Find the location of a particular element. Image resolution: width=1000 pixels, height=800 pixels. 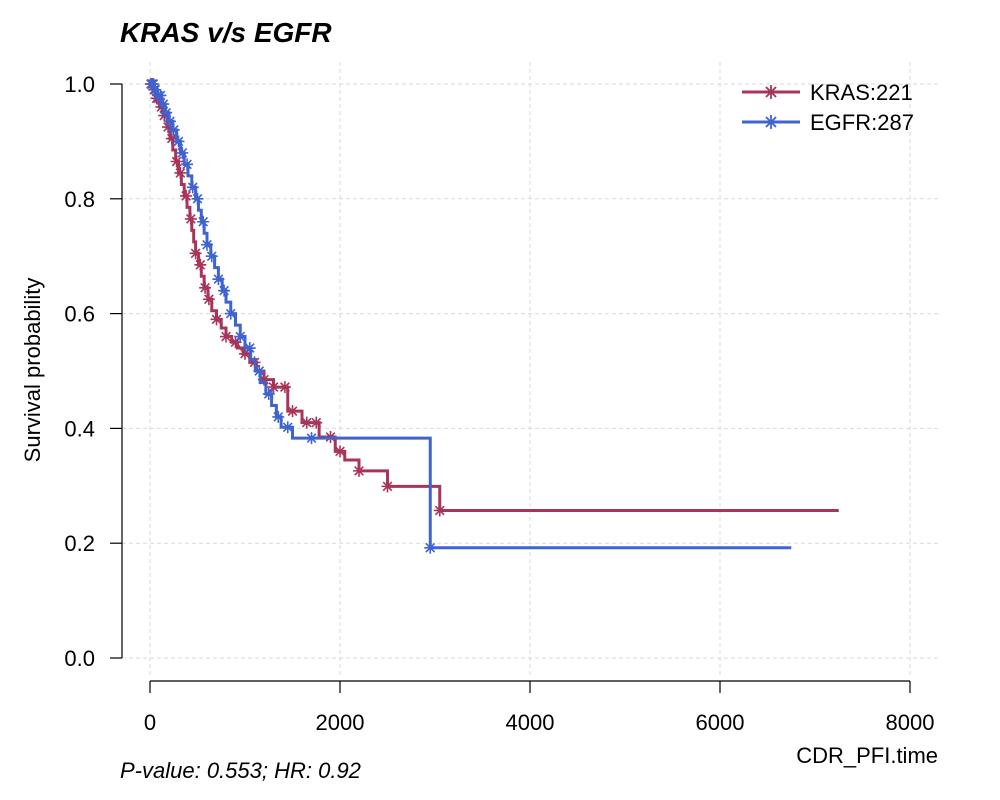

x-tick-label-2: 4000 is located at coordinates (530, 722).